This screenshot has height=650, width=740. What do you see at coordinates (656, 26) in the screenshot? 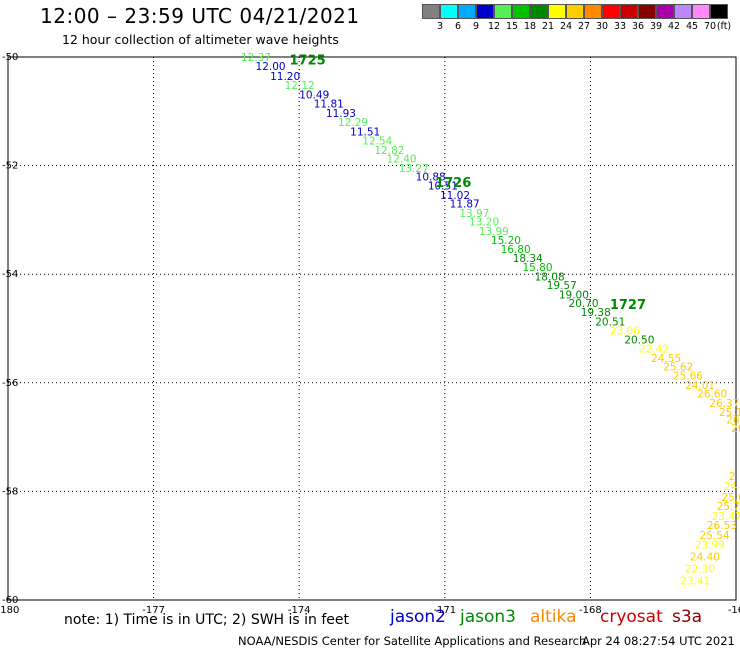
I see `colorbar-tick-label: 39` at bounding box center [656, 26].